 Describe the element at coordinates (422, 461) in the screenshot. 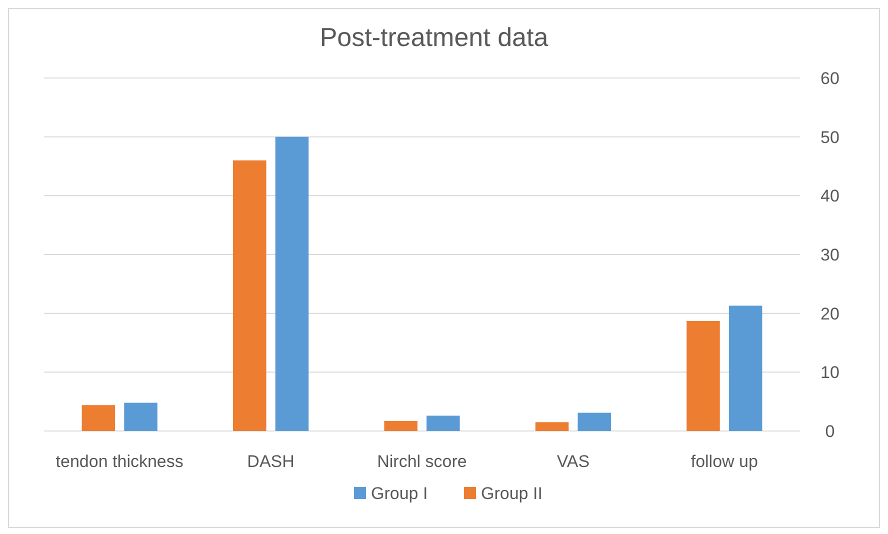

I see `x-tick-label: Nirchl score` at that location.